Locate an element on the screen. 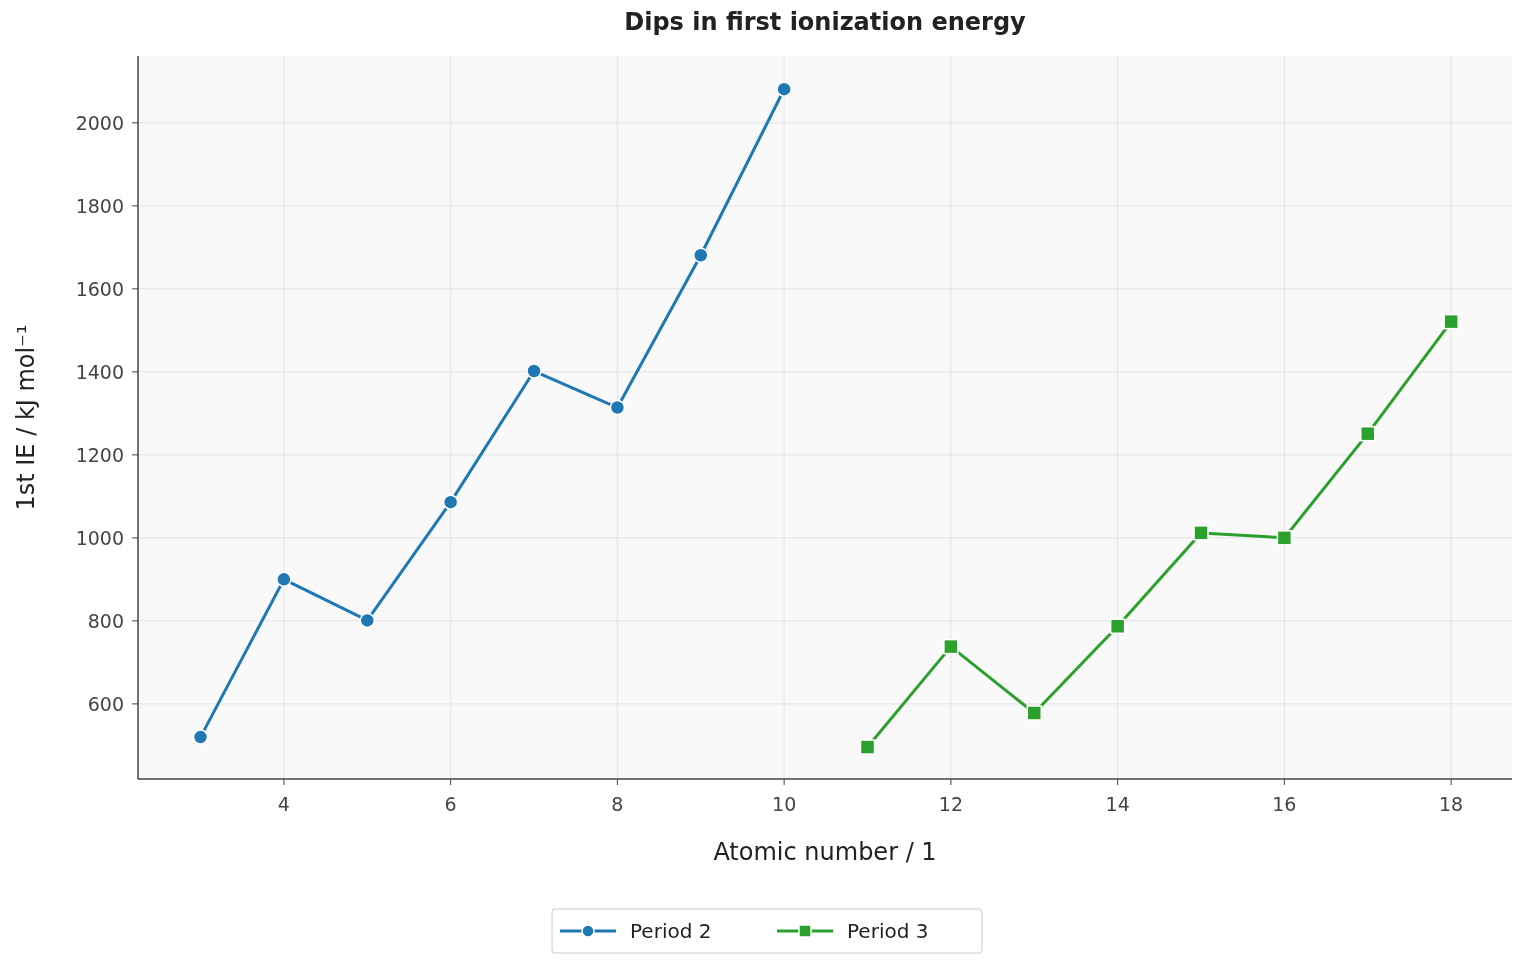 The image size is (1520, 960). y-tick-label: 1000 is located at coordinates (99, 537).